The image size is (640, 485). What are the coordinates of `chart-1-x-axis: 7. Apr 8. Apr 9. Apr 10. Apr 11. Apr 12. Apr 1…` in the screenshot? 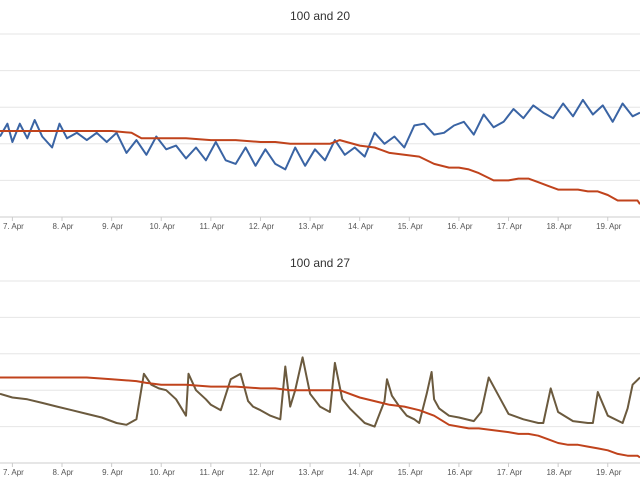 It's located at (320, 223).